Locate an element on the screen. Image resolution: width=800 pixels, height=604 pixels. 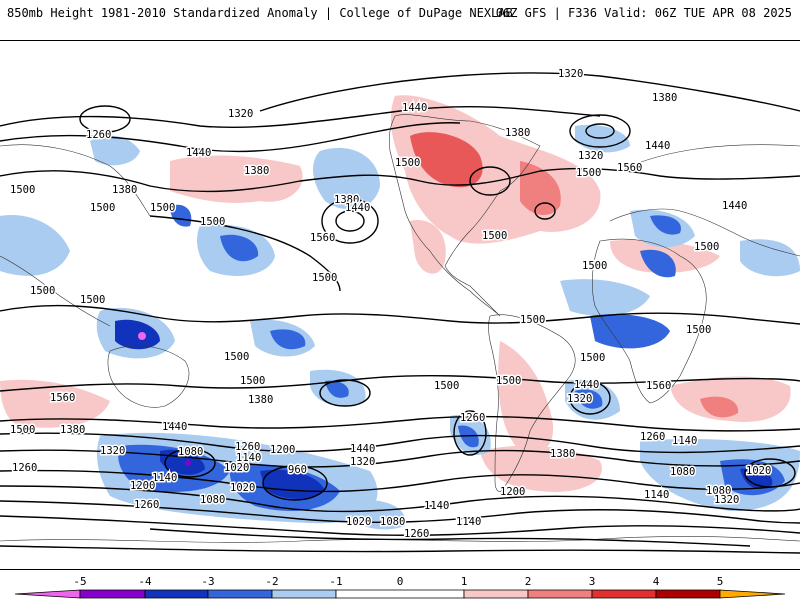
low-center-south-indian is located at coordinates (590, 398).